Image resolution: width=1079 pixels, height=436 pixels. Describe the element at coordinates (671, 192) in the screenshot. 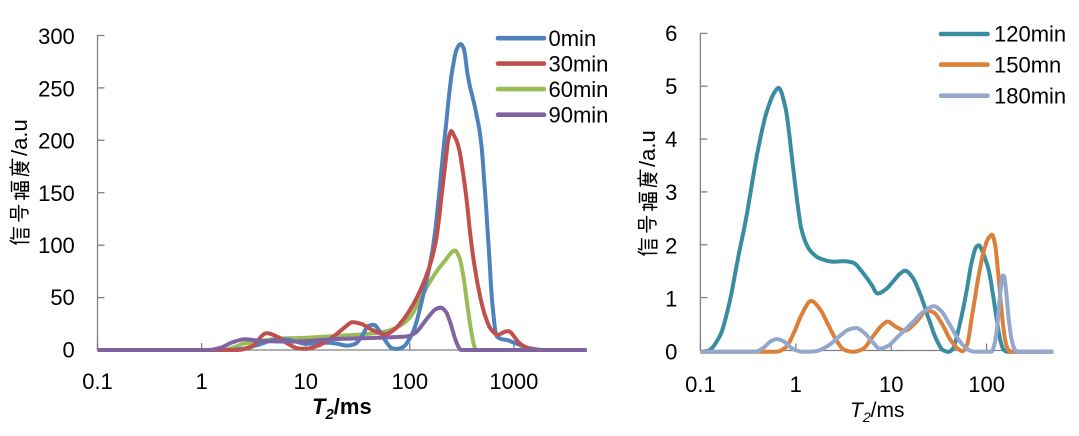

I see `svg-text: 3` at that location.